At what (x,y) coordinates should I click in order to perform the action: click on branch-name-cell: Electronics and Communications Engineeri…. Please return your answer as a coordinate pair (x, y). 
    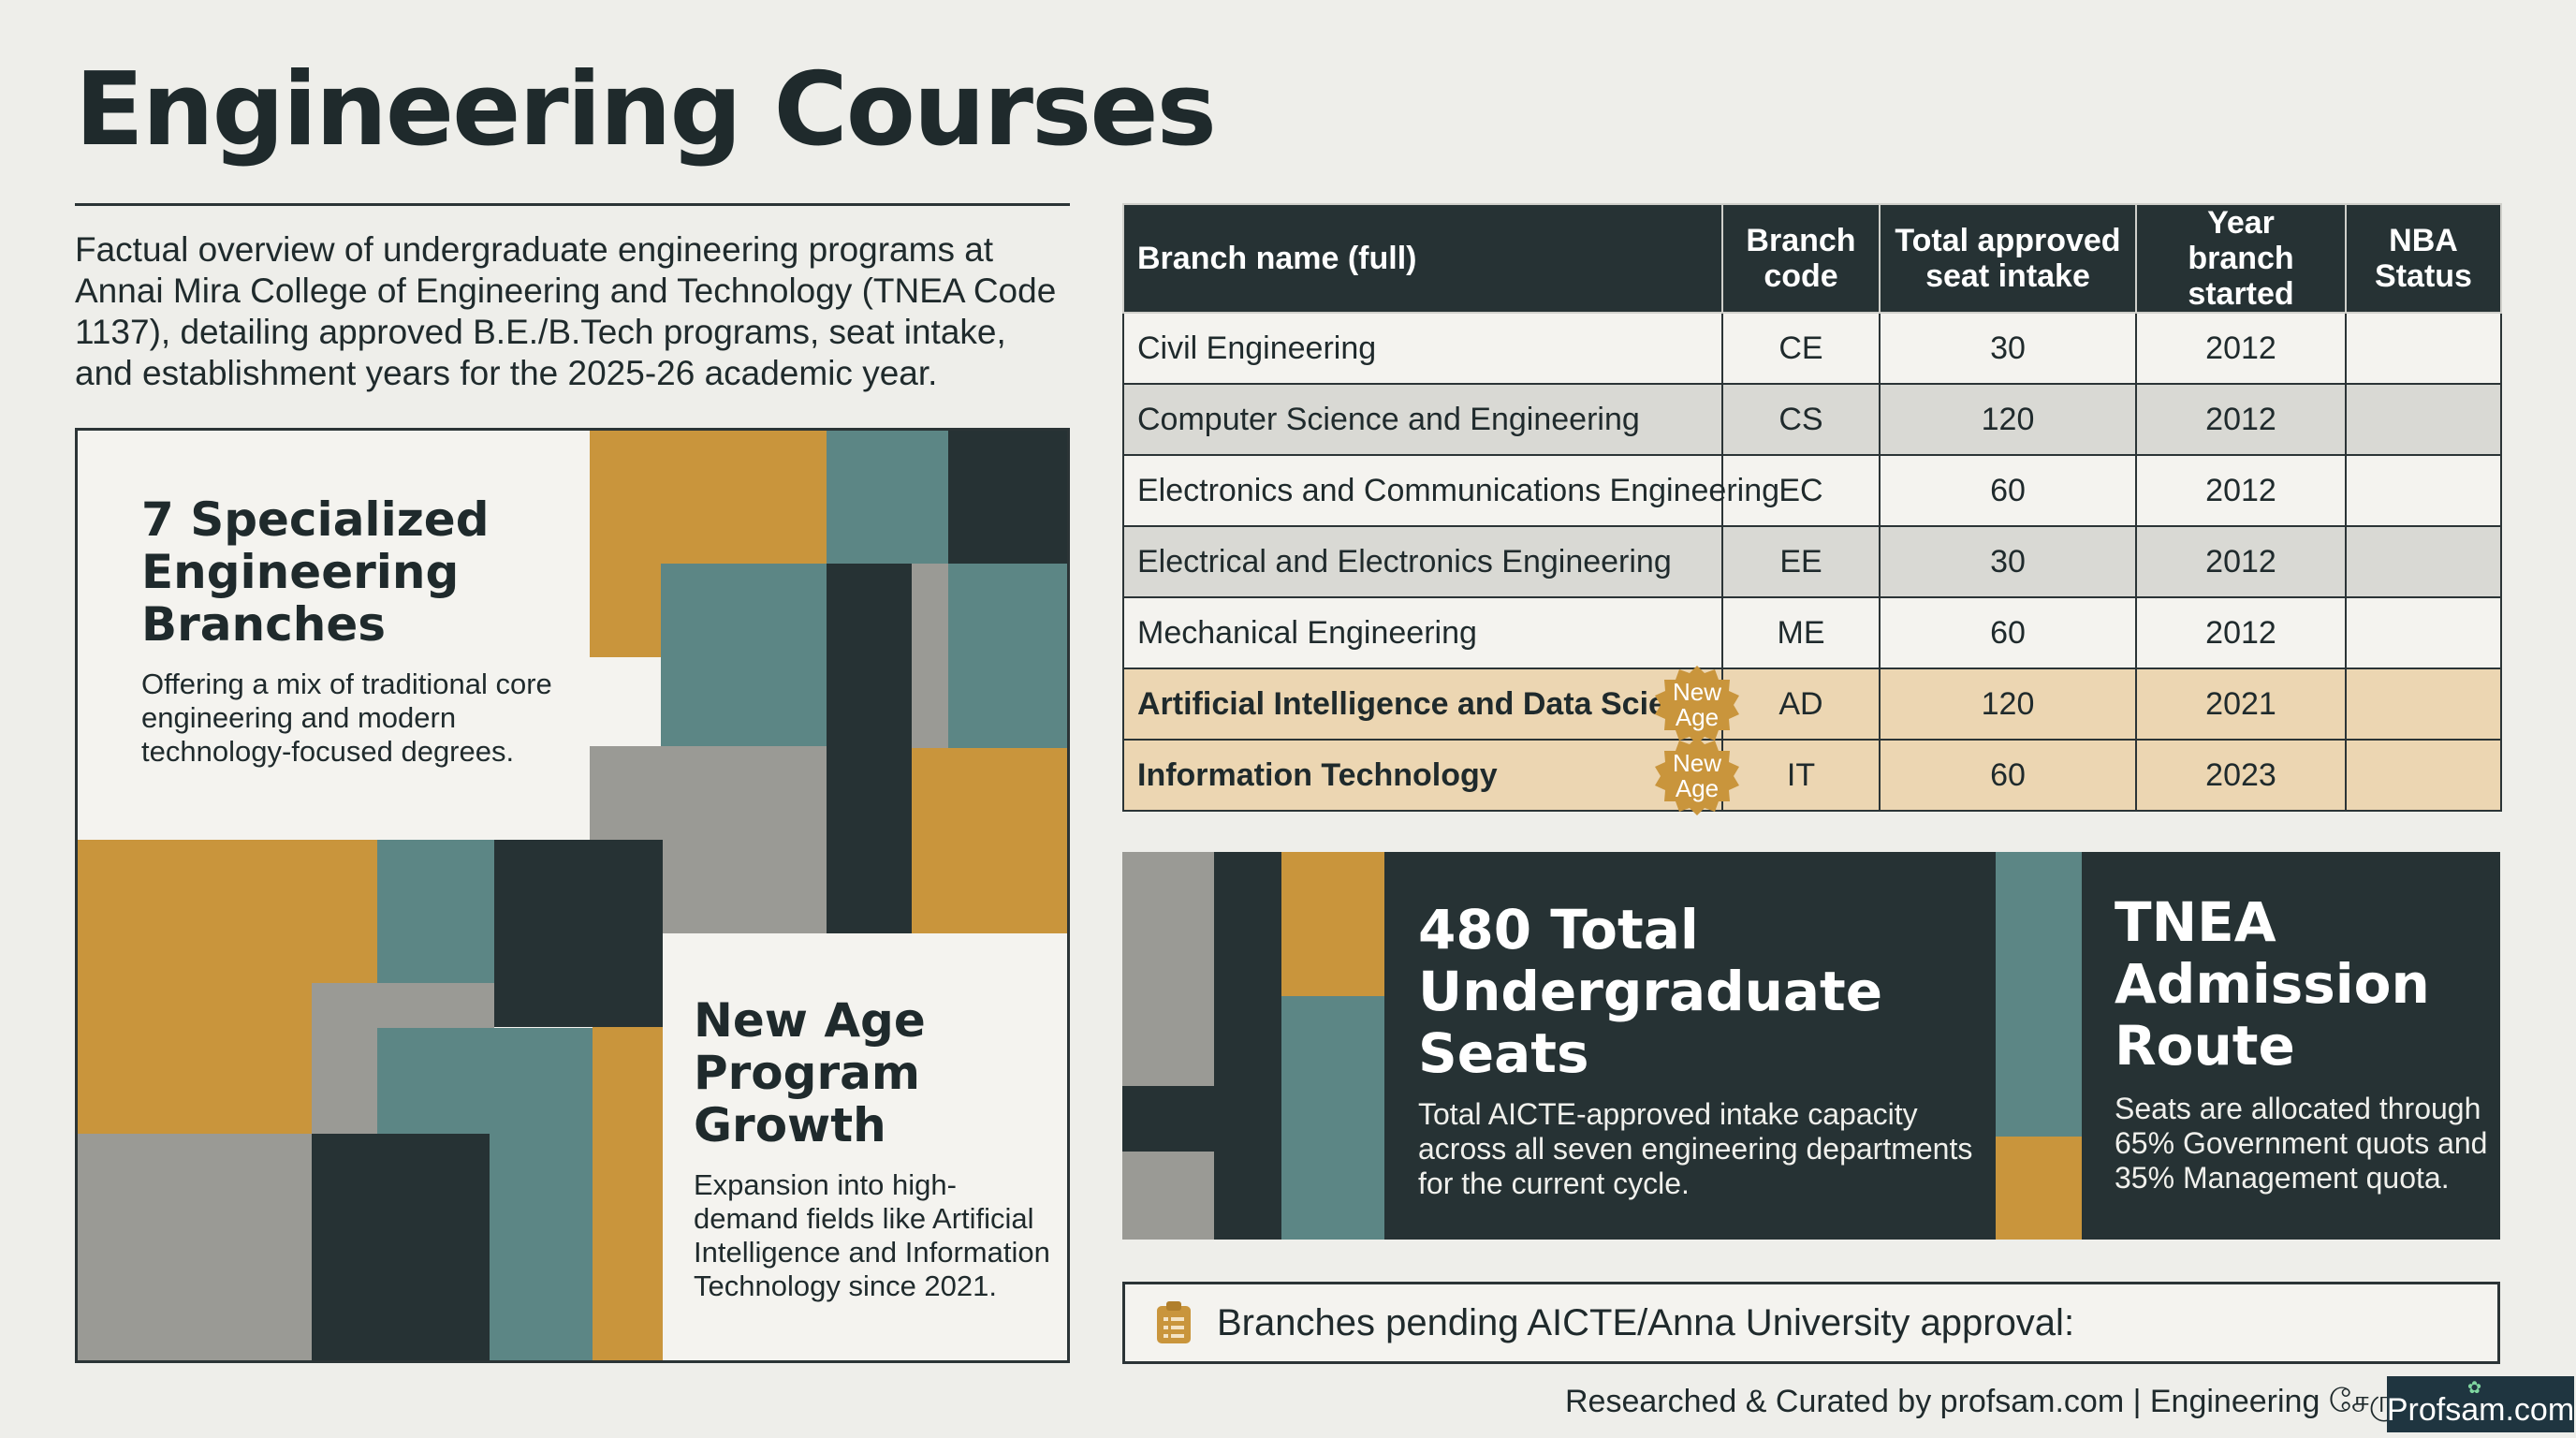
    Looking at the image, I should click on (1450, 490).